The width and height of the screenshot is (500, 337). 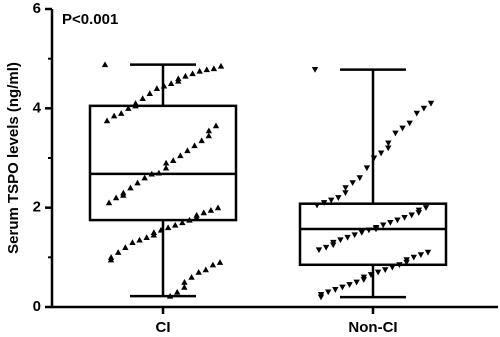 What do you see at coordinates (37, 107) in the screenshot?
I see `y-tick-label: 4` at bounding box center [37, 107].